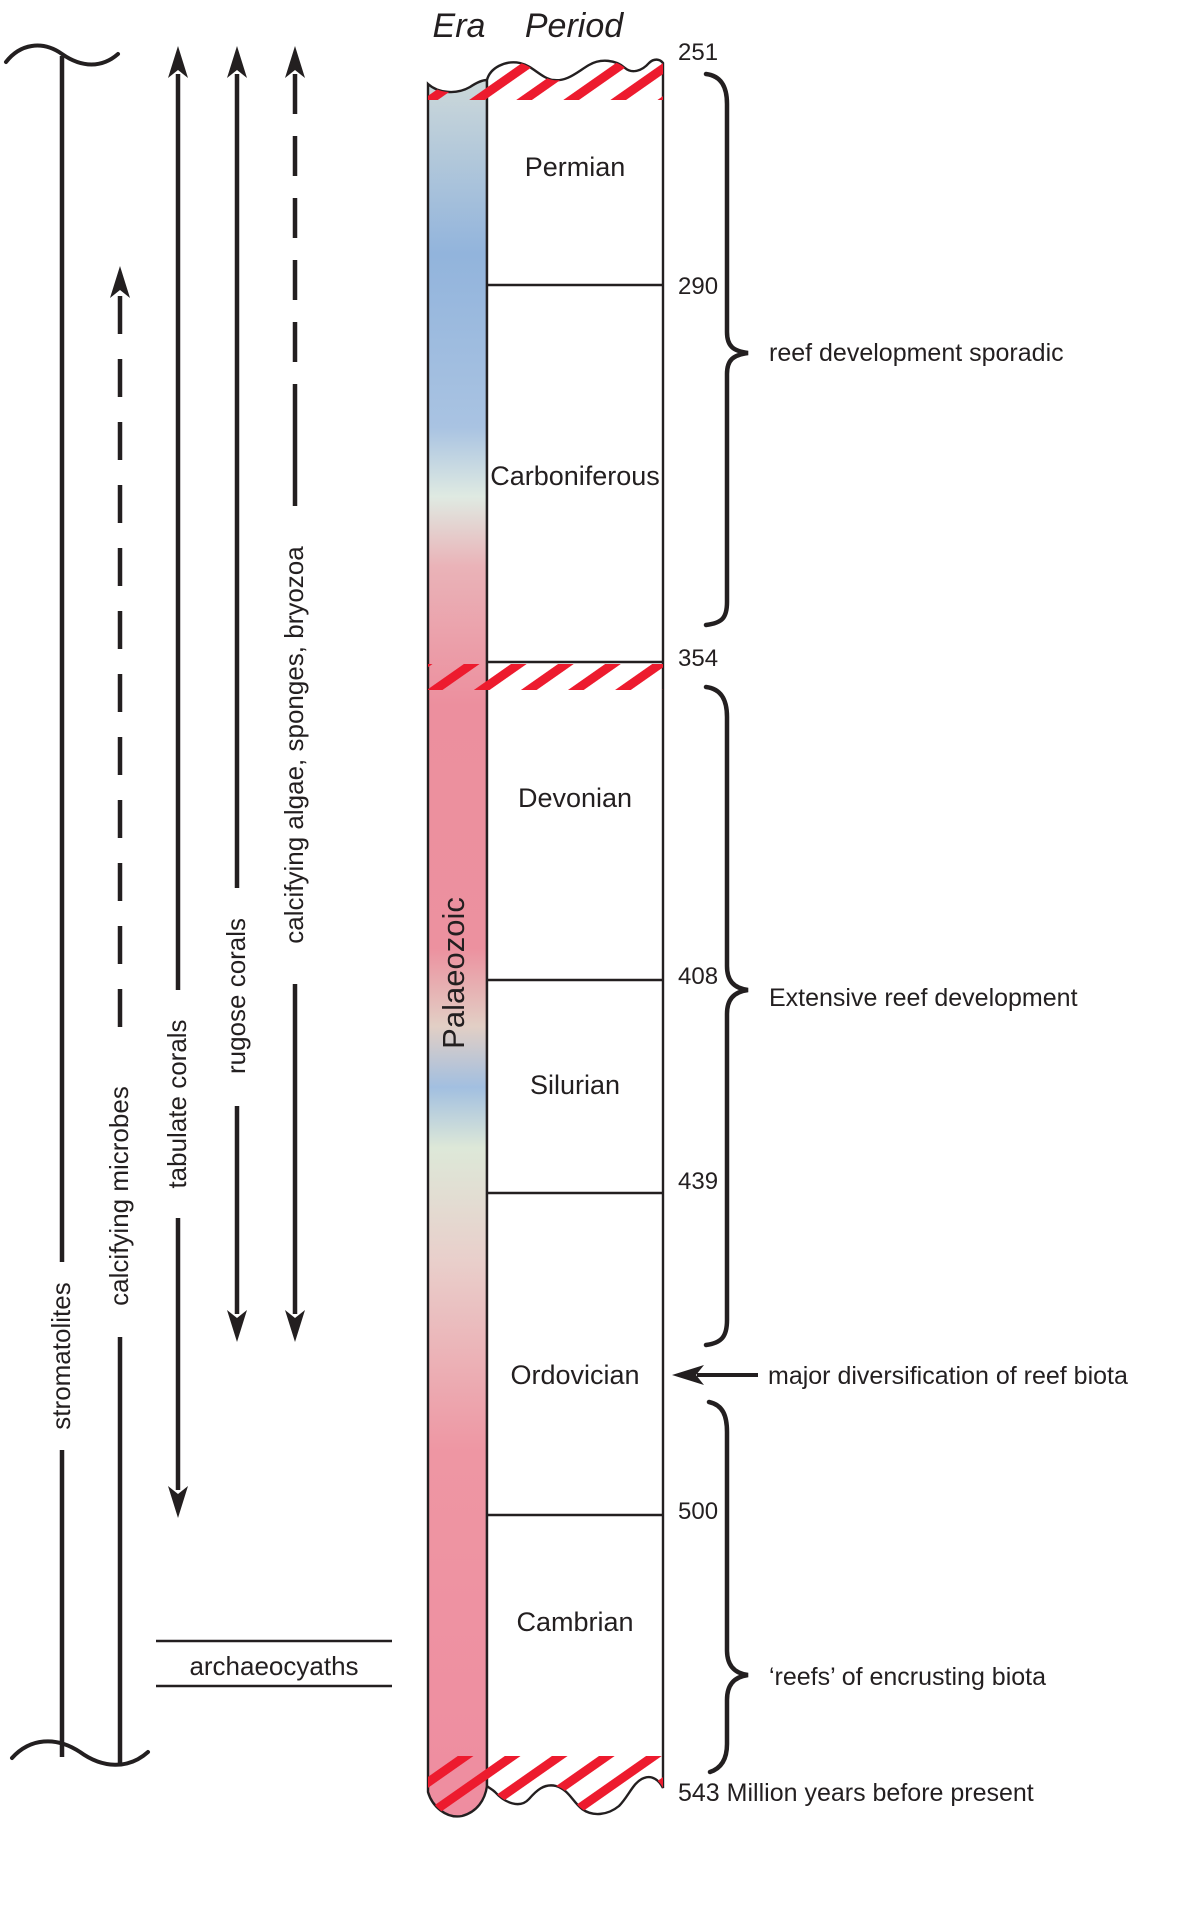 This screenshot has height=1926, width=1181. I want to click on range-calcifying-microbes: calcifying microbes, so click(119, 1016).